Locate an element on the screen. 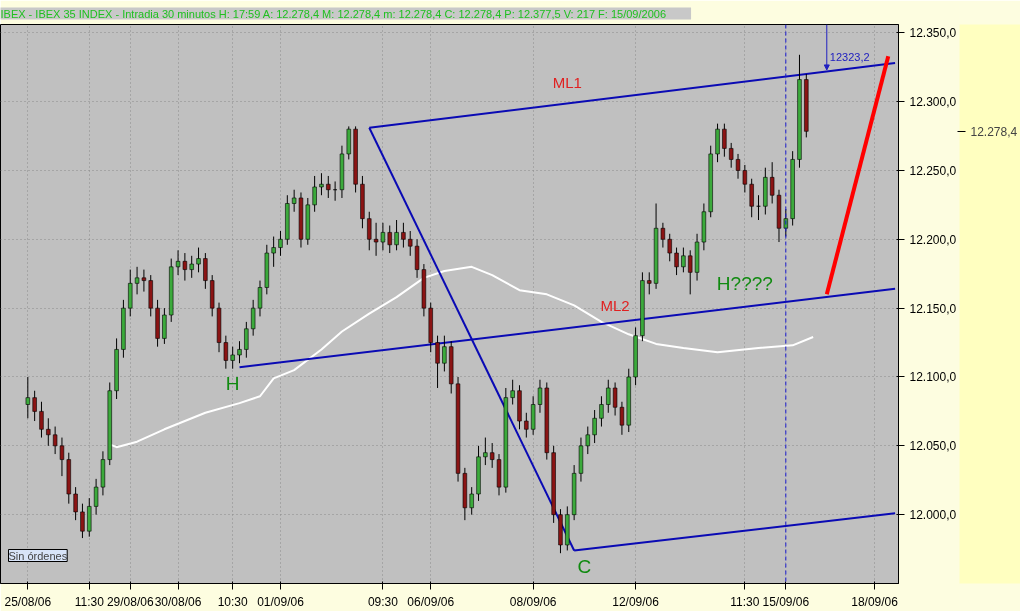 The image size is (1020, 611). y-tick-label: 12.150,0 is located at coordinates (933, 308).